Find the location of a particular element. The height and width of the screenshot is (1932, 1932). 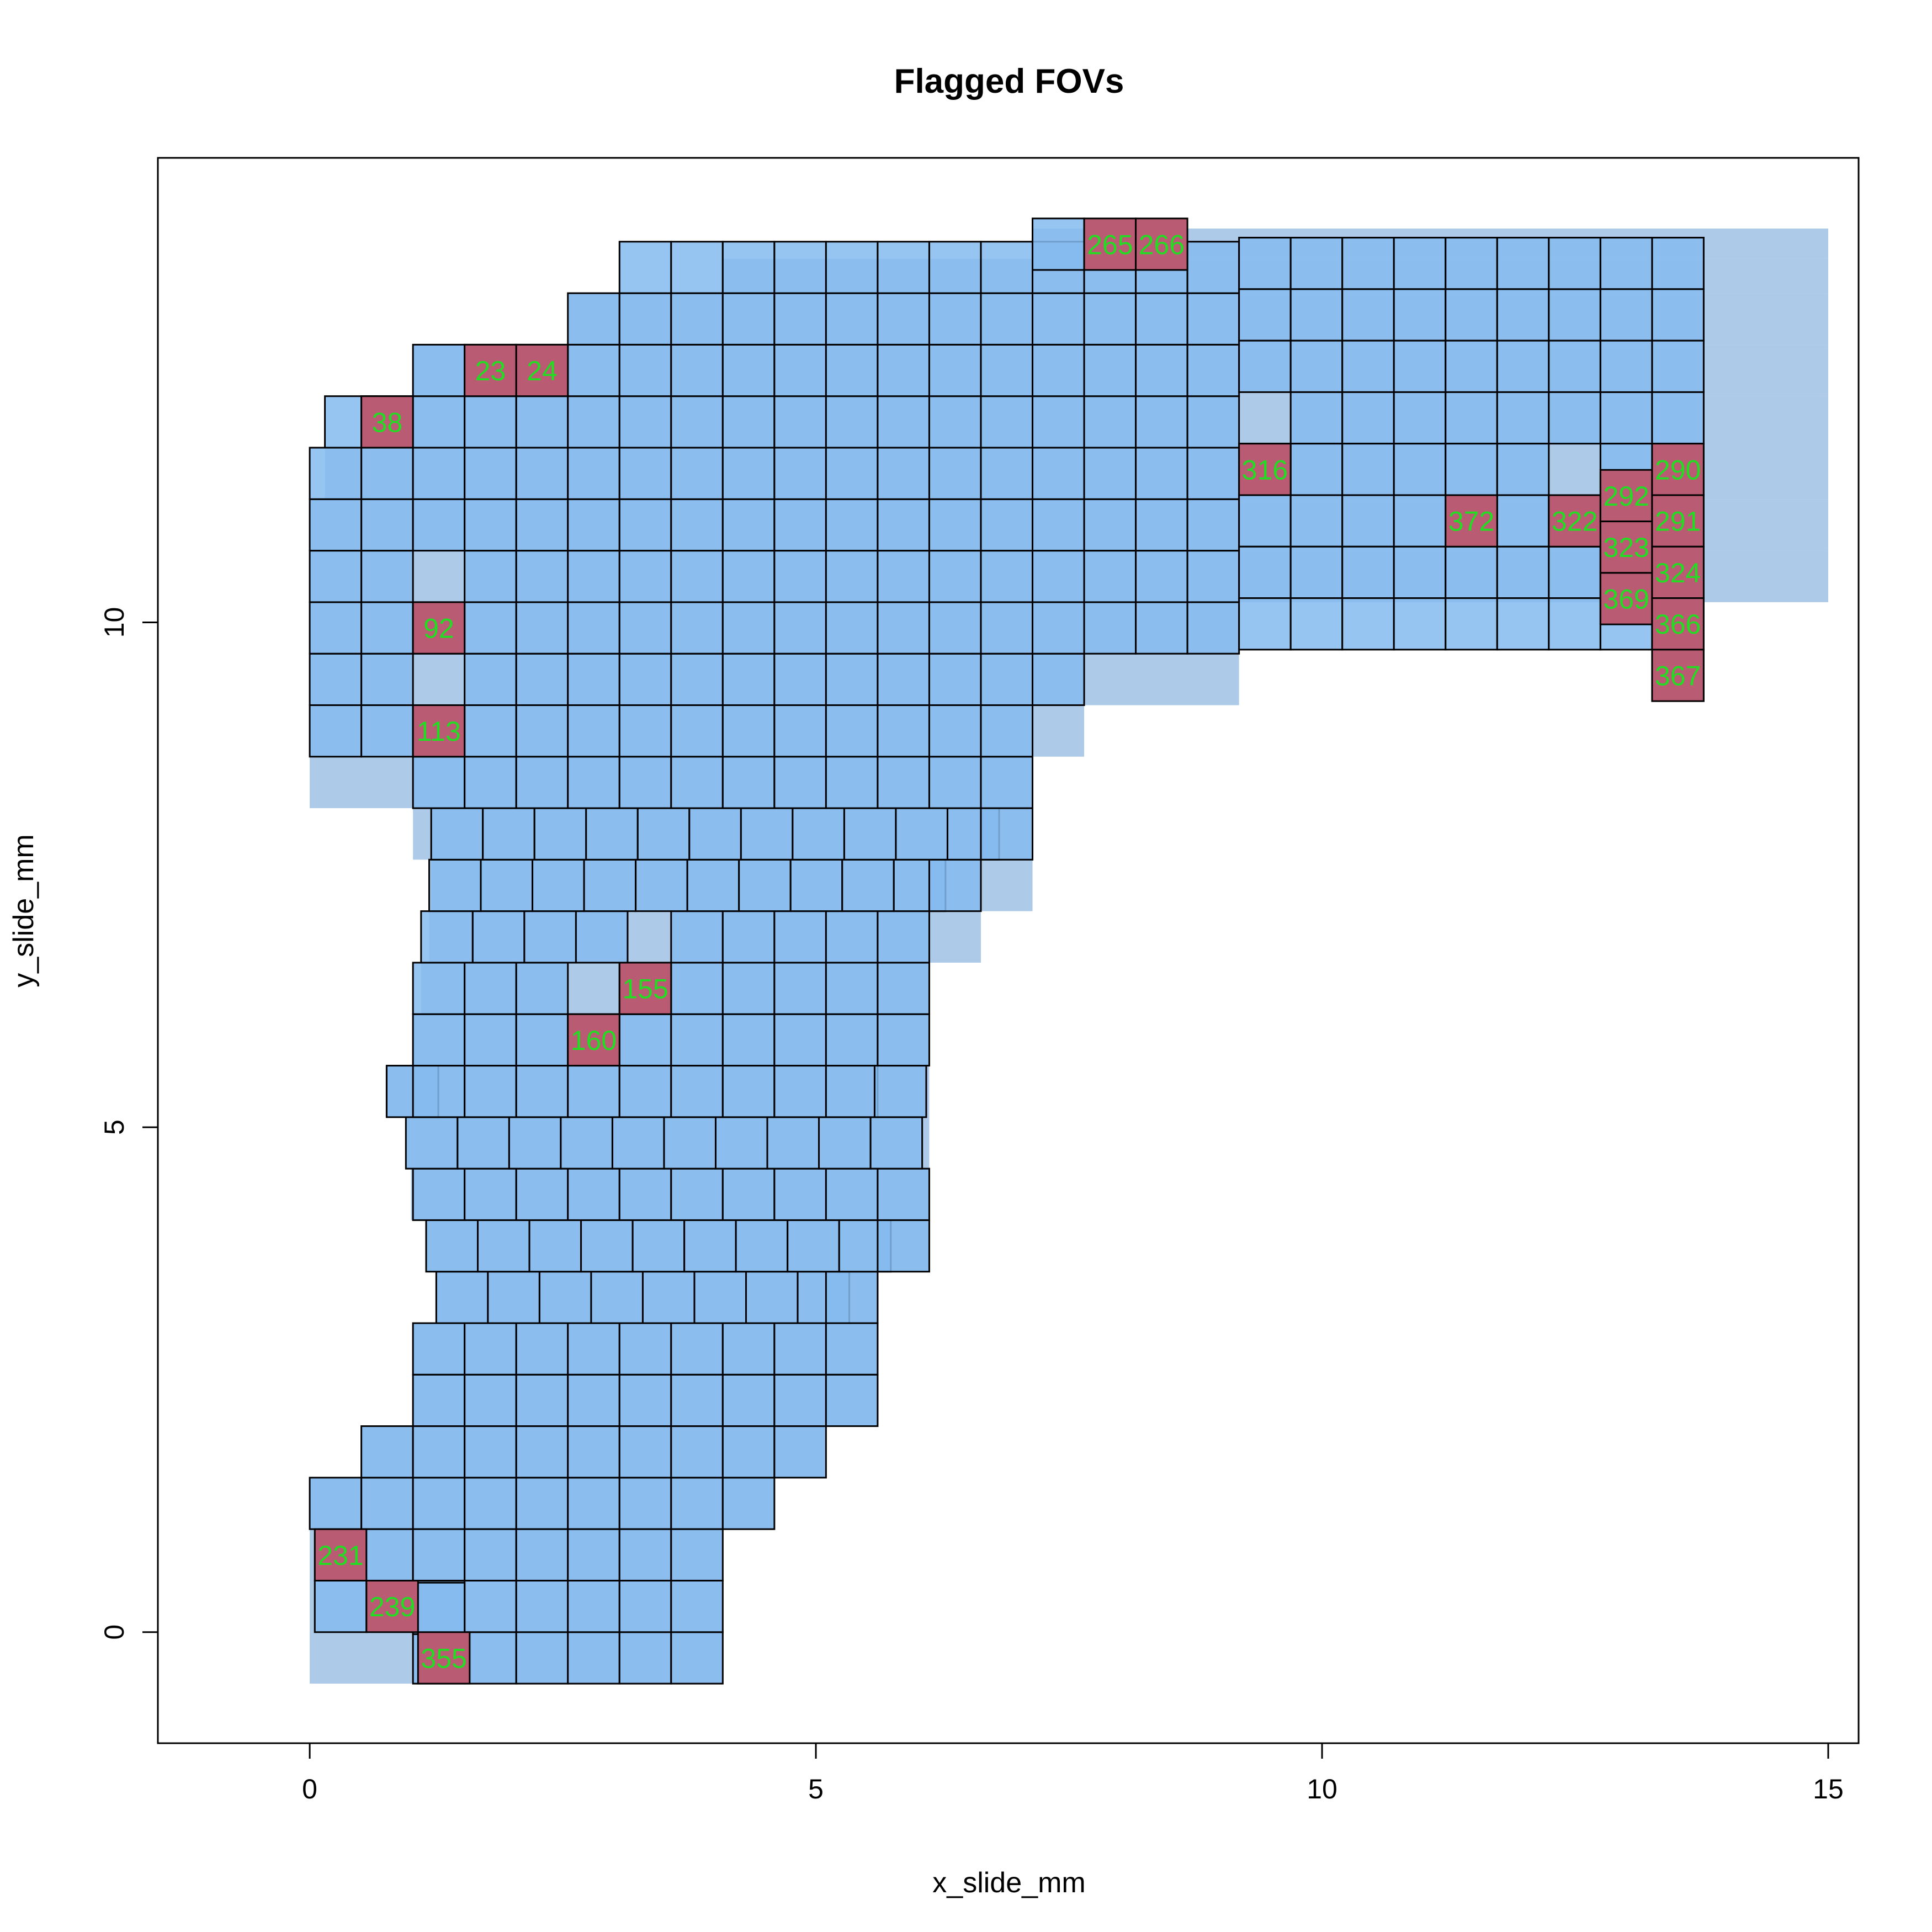

x-tick-label: 0 is located at coordinates (310, 1789).